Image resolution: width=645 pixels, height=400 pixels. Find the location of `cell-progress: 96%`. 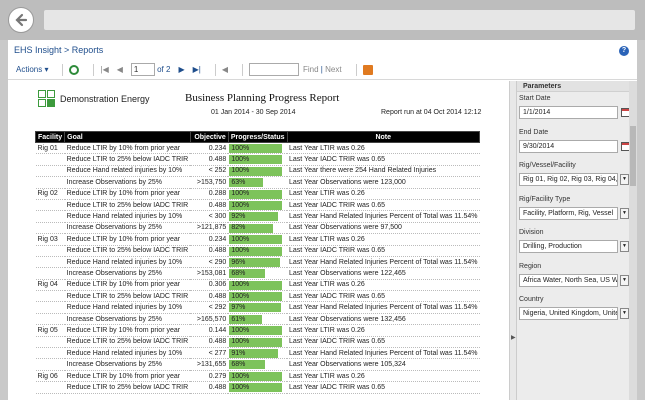

cell-progress: 96% is located at coordinates (258, 262).